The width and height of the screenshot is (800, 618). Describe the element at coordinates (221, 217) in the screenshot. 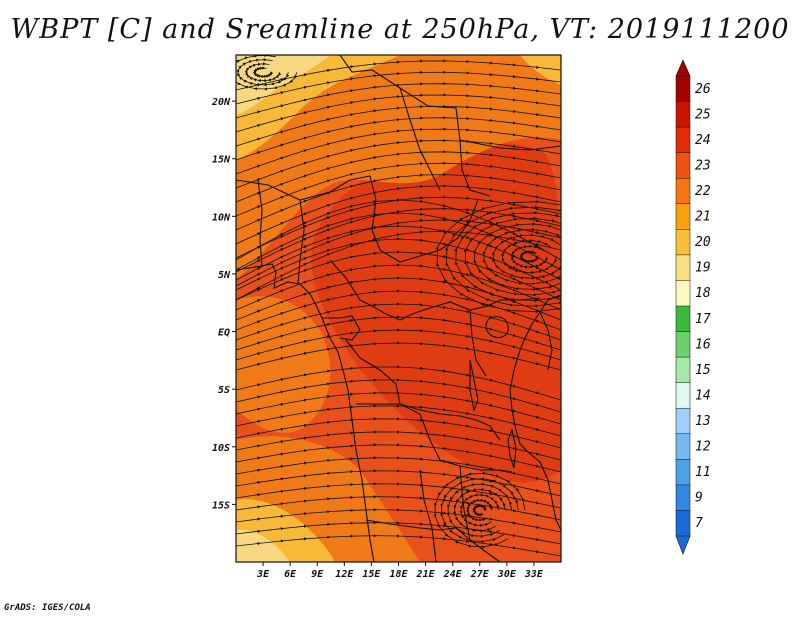

I see `lat-tick-label: 10N` at that location.